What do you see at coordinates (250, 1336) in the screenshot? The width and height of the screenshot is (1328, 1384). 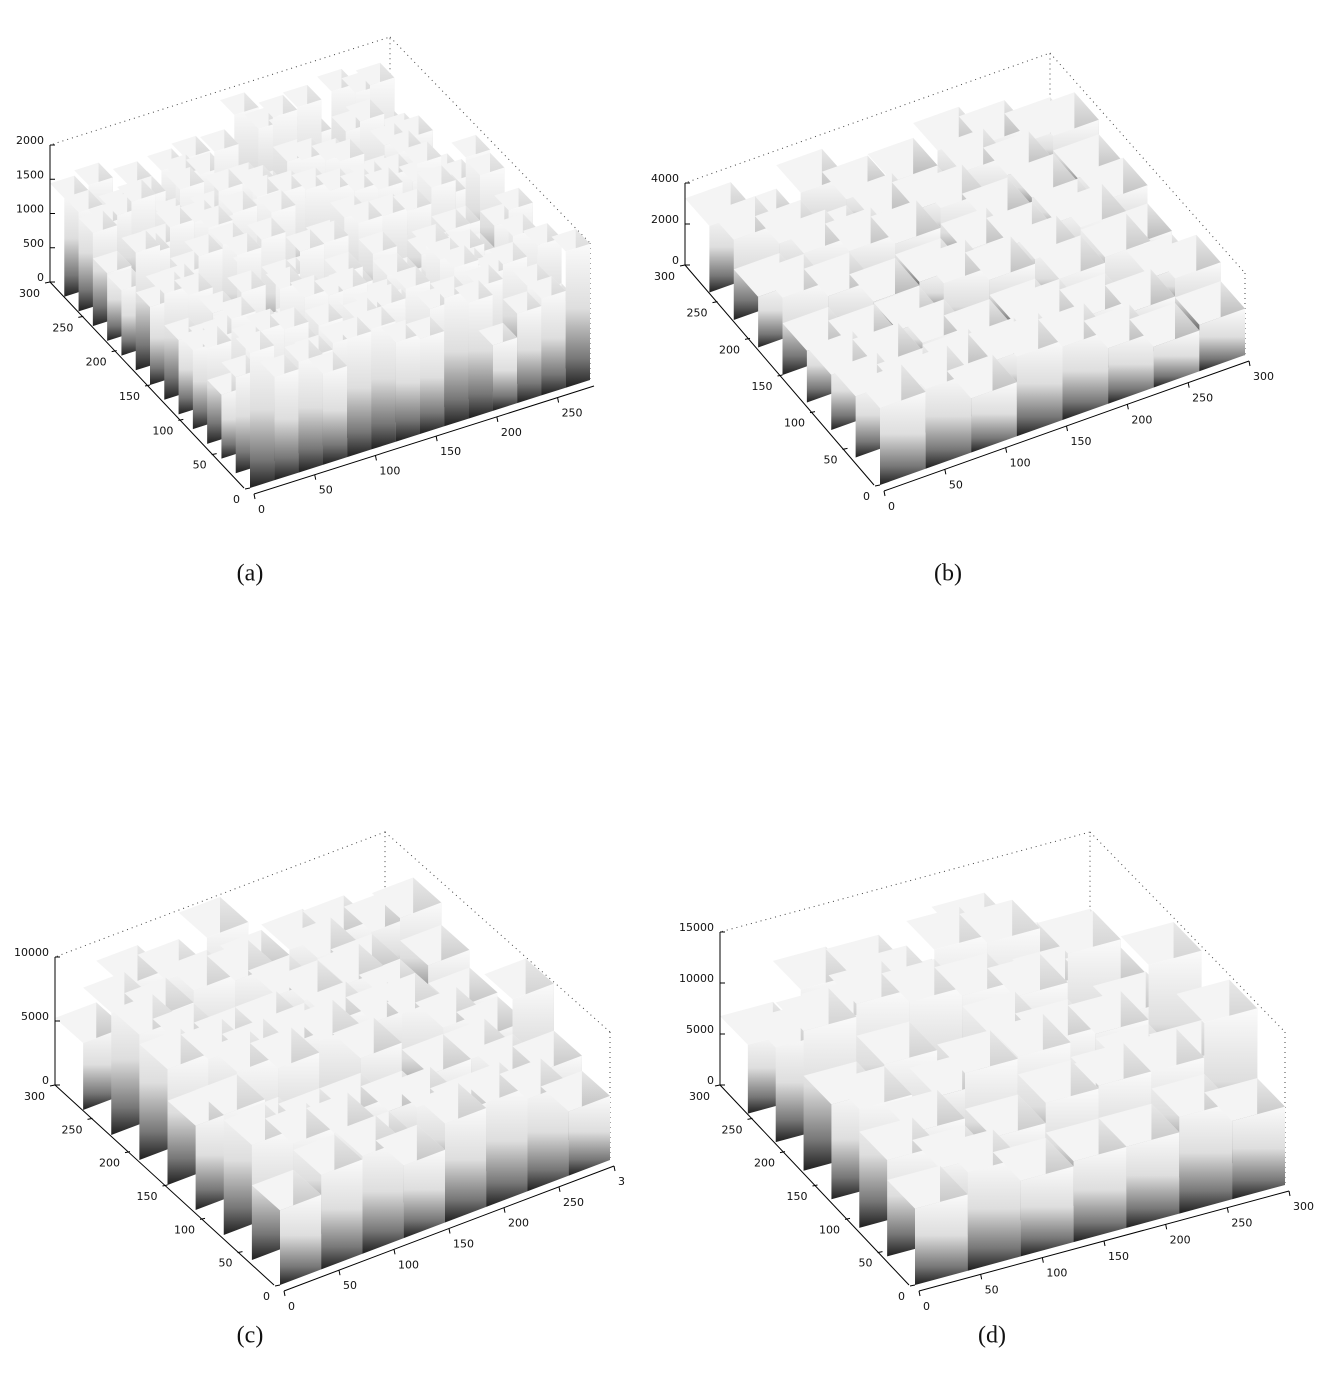 I see `caption: (c)` at bounding box center [250, 1336].